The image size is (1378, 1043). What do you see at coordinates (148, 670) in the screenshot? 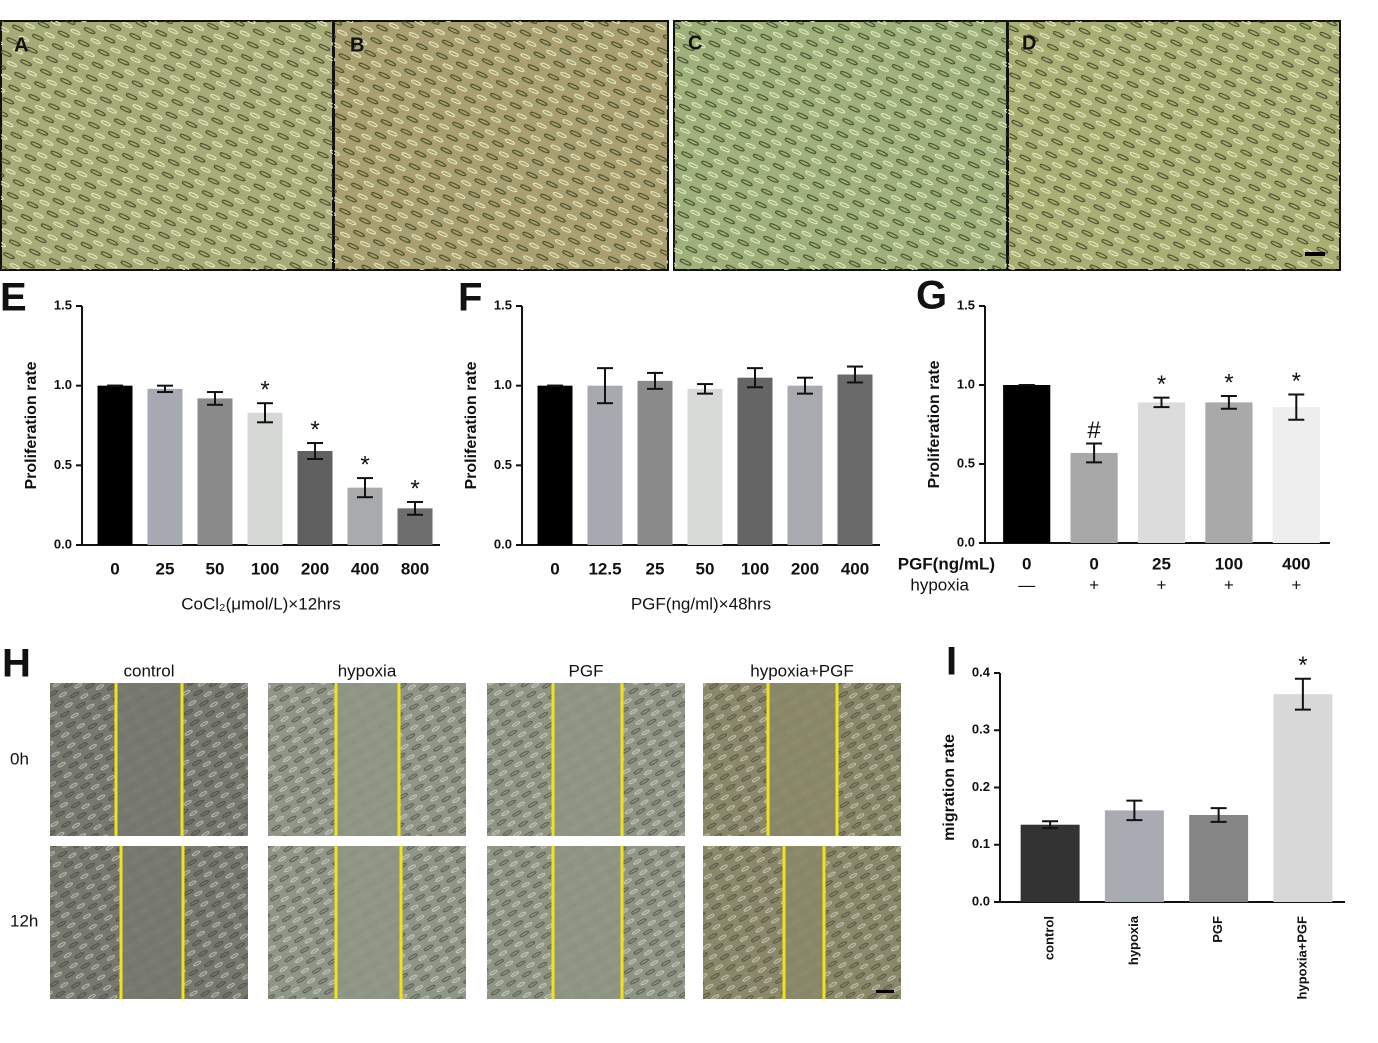
I see `column-title: control` at bounding box center [148, 670].